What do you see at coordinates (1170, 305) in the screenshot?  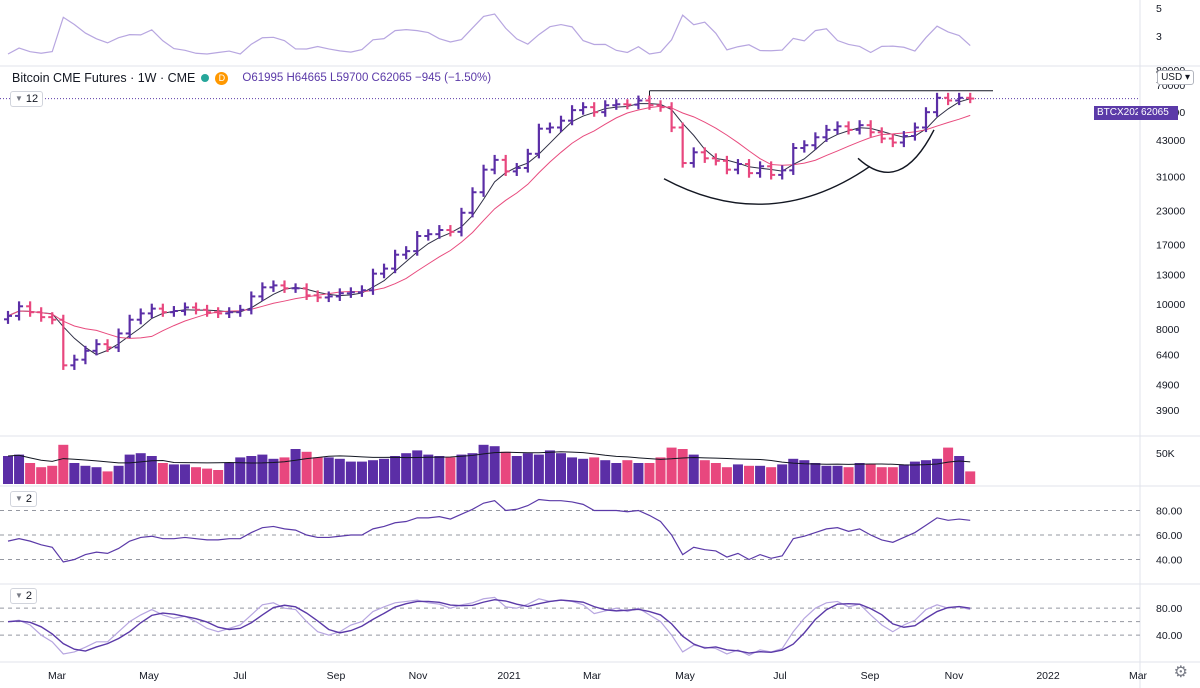 I see `price-tick-label: 10000` at bounding box center [1170, 305].